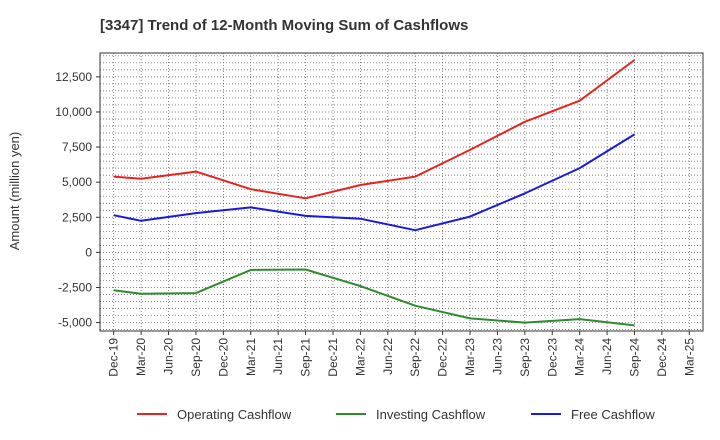 The image size is (720, 440). What do you see at coordinates (689, 357) in the screenshot?
I see `x-tick-label: Mar-25` at bounding box center [689, 357].